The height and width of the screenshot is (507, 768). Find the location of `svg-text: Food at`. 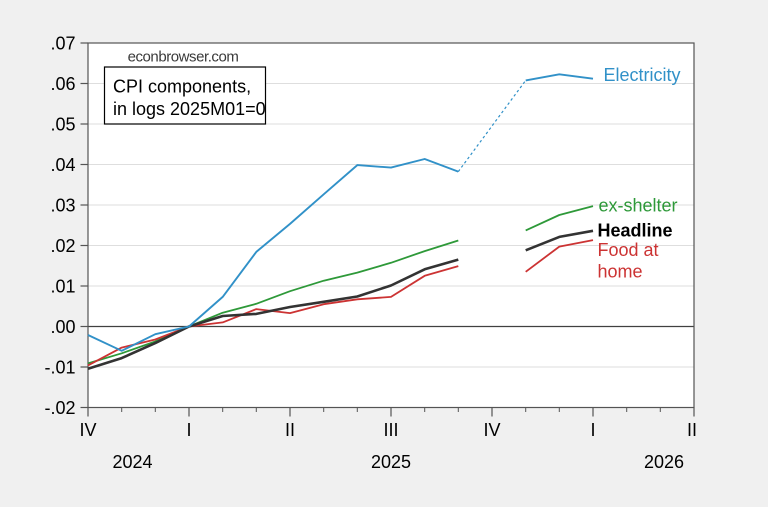

svg-text: Food at is located at coordinates (628, 250).